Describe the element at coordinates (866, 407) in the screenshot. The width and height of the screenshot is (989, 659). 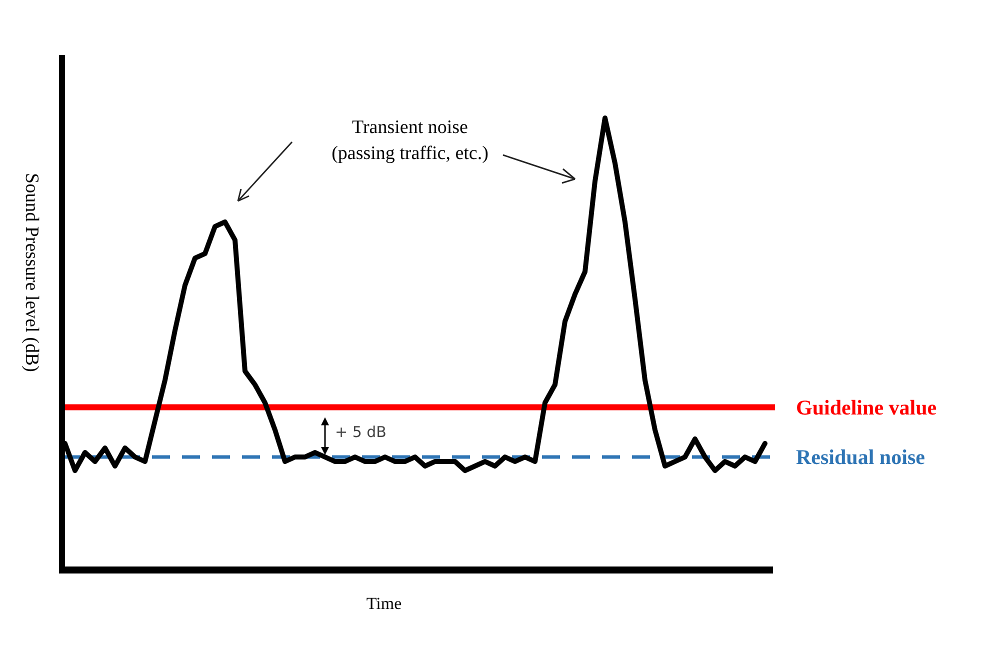
I see `ref-line-label: Guideline value` at that location.